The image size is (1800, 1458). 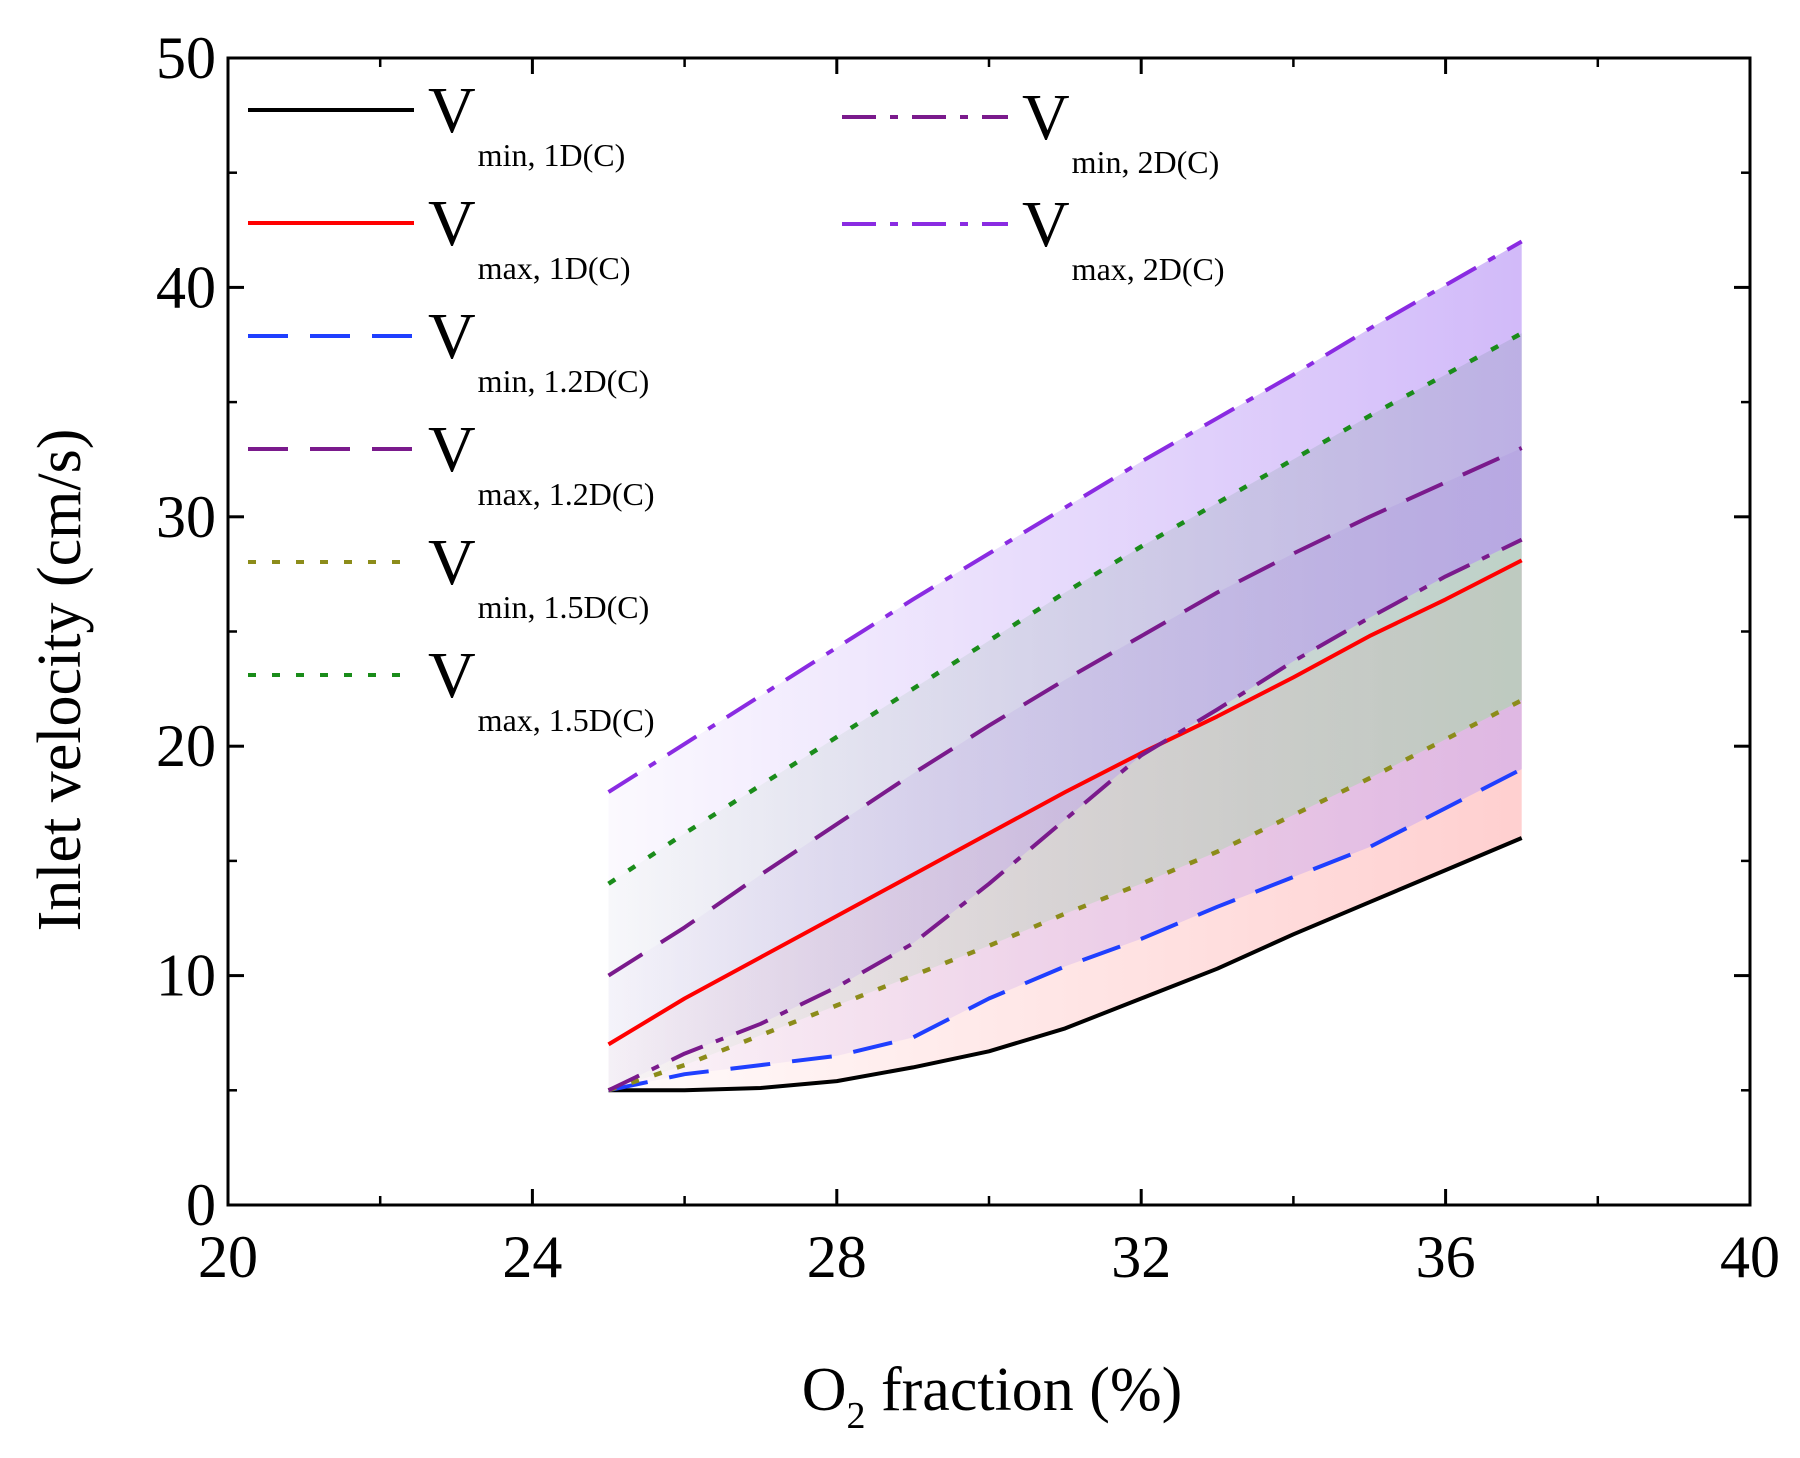 I want to click on x-tick-label: 20, so click(x=228, y=1257).